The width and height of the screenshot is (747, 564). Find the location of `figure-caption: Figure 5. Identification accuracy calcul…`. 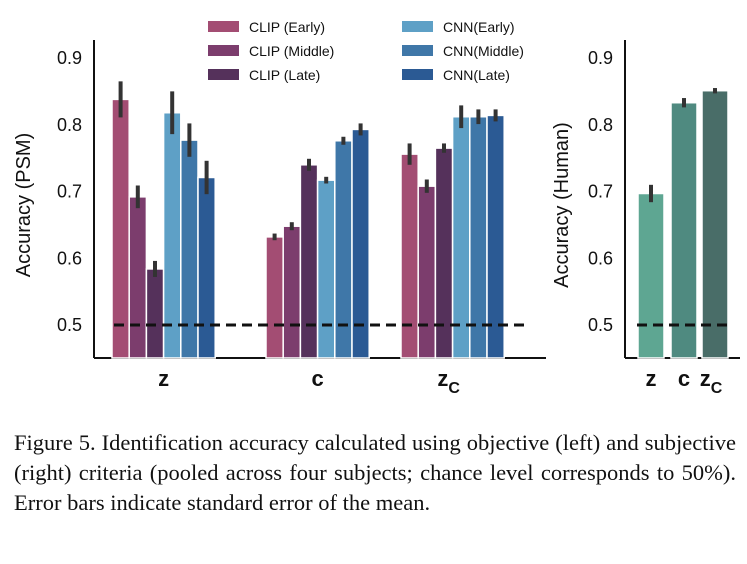

figure-caption: Figure 5. Identification accuracy calcul… is located at coordinates (375, 472).